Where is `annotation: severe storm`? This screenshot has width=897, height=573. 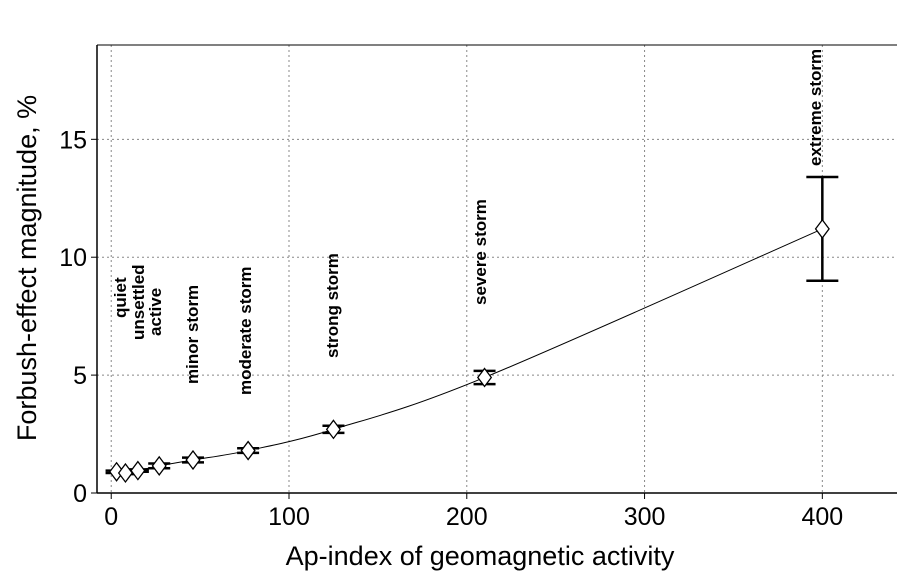 annotation: severe storm is located at coordinates (480, 252).